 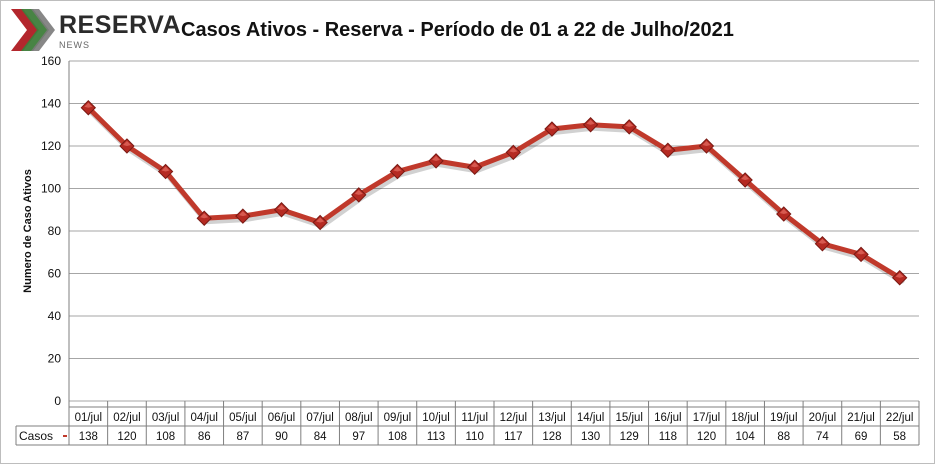 I want to click on data-label: 90, so click(x=281, y=437).